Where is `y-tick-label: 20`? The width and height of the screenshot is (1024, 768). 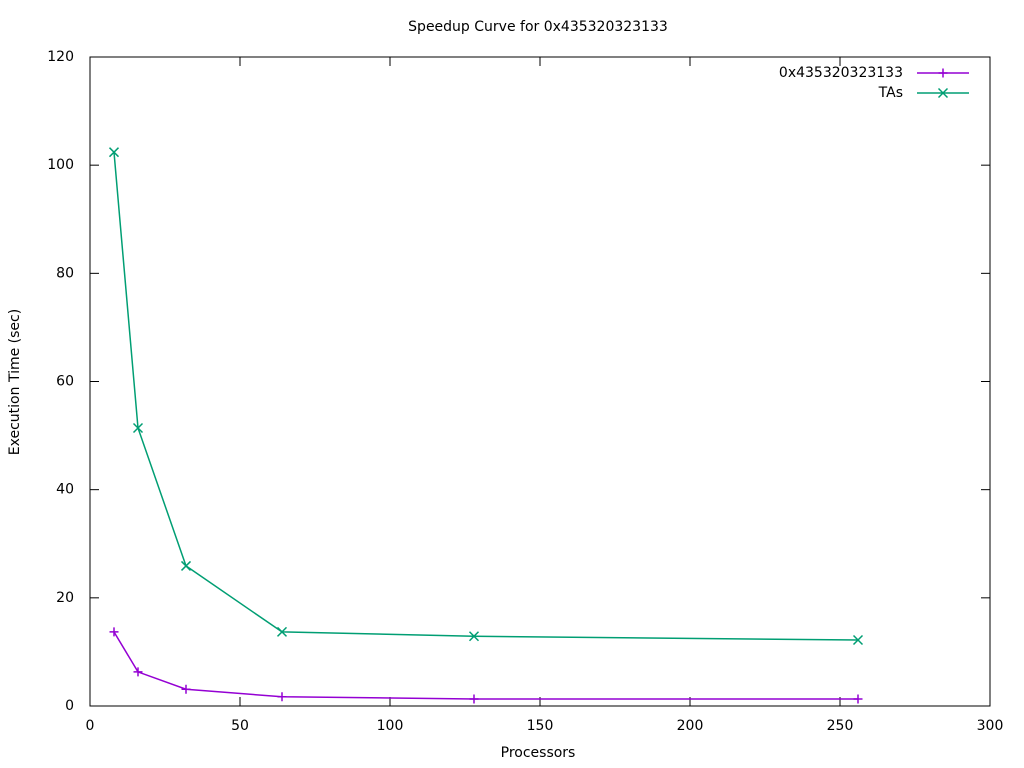
y-tick-label: 20 is located at coordinates (65, 598).